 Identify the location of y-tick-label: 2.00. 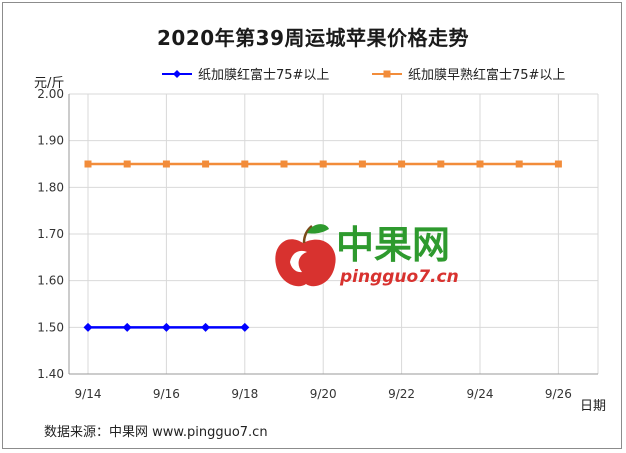
(50, 94).